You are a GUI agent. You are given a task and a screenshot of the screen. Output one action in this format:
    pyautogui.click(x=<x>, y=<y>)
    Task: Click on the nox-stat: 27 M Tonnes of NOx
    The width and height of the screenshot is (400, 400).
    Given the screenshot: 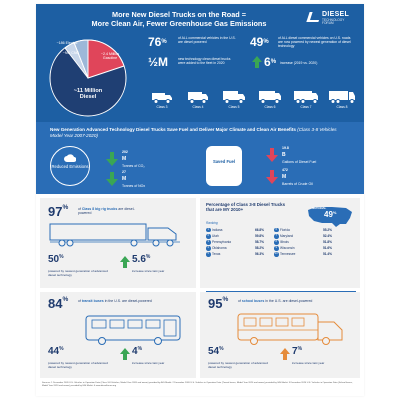 What is the action you would take?
    pyautogui.click(x=133, y=179)
    